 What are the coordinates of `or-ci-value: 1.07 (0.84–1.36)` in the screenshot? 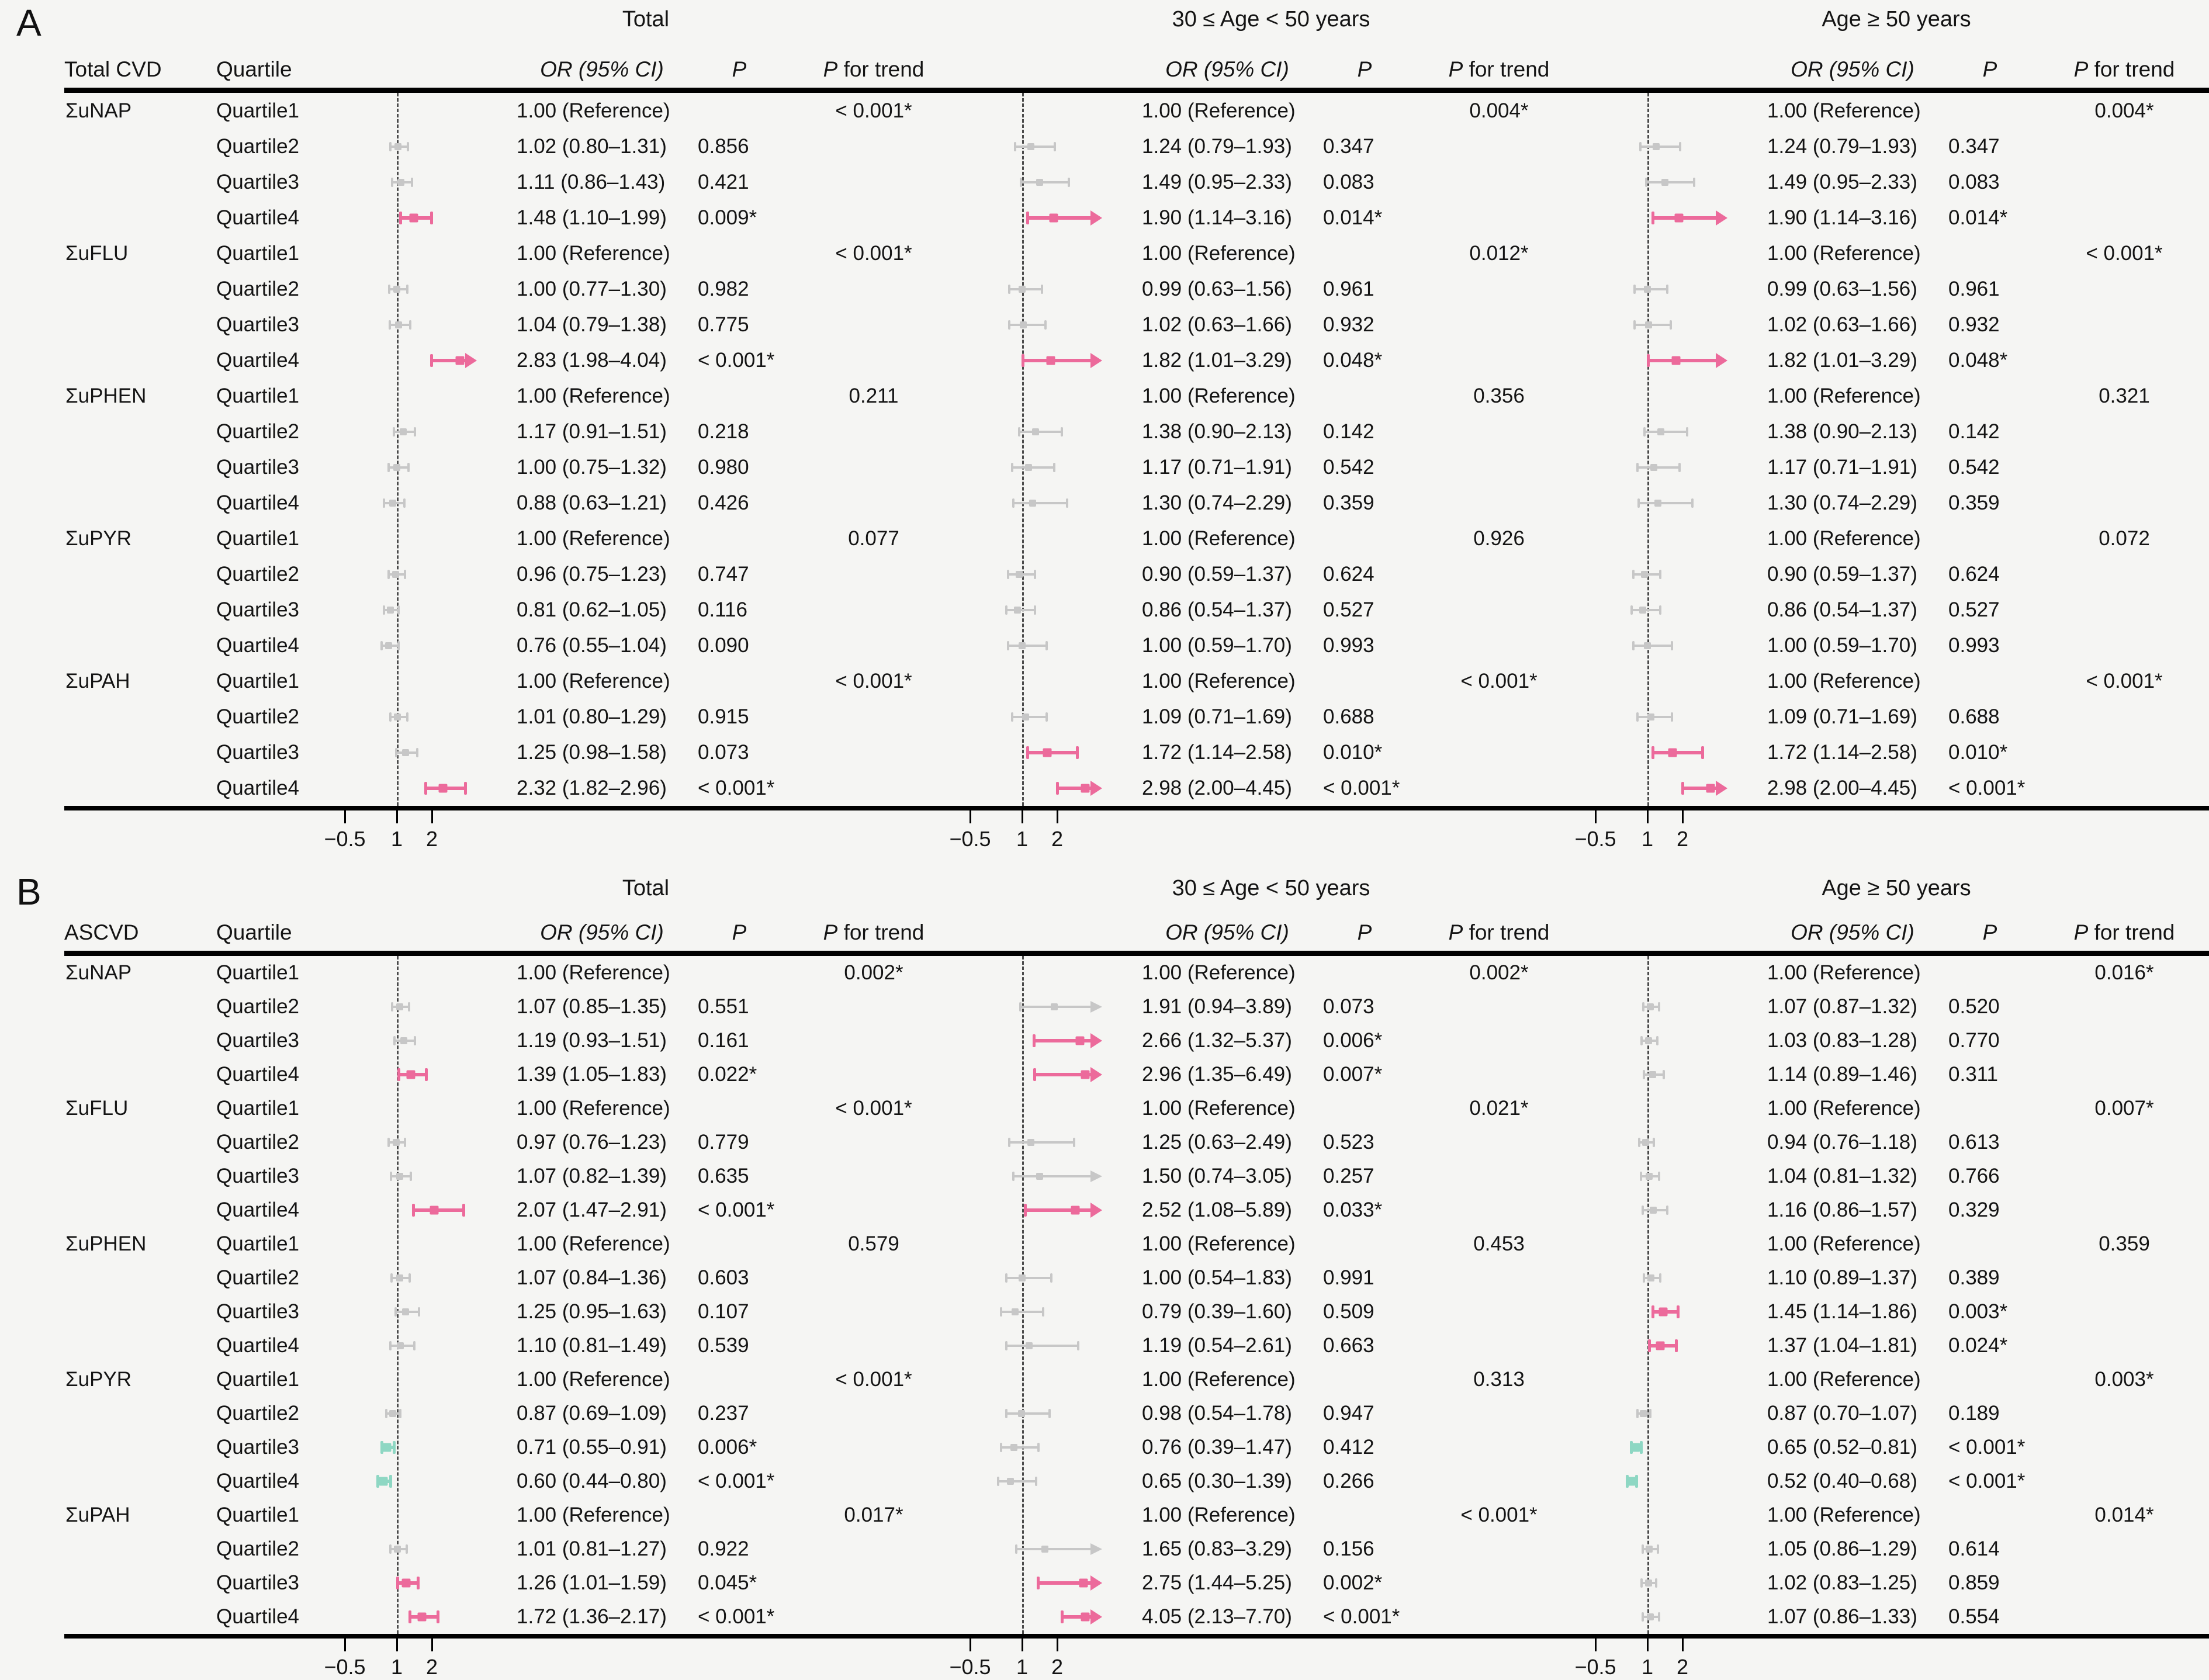 It's located at (592, 1277).